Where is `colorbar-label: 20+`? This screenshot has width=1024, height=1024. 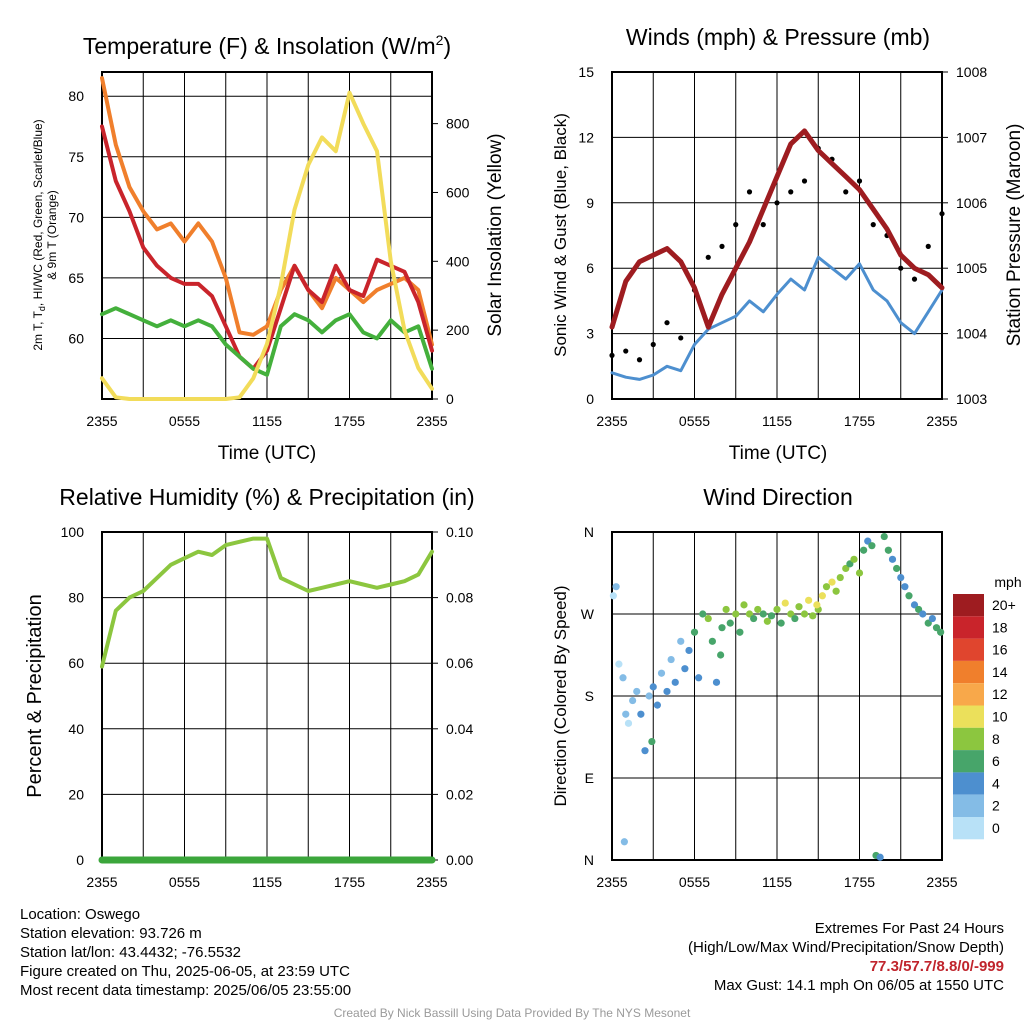 colorbar-label: 20+ is located at coordinates (1004, 605).